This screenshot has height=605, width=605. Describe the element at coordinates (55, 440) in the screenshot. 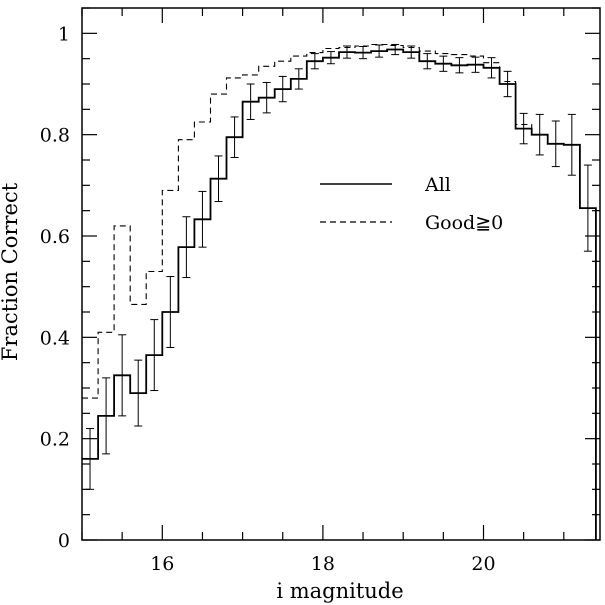

I see `y-tick-label: 0.2` at that location.